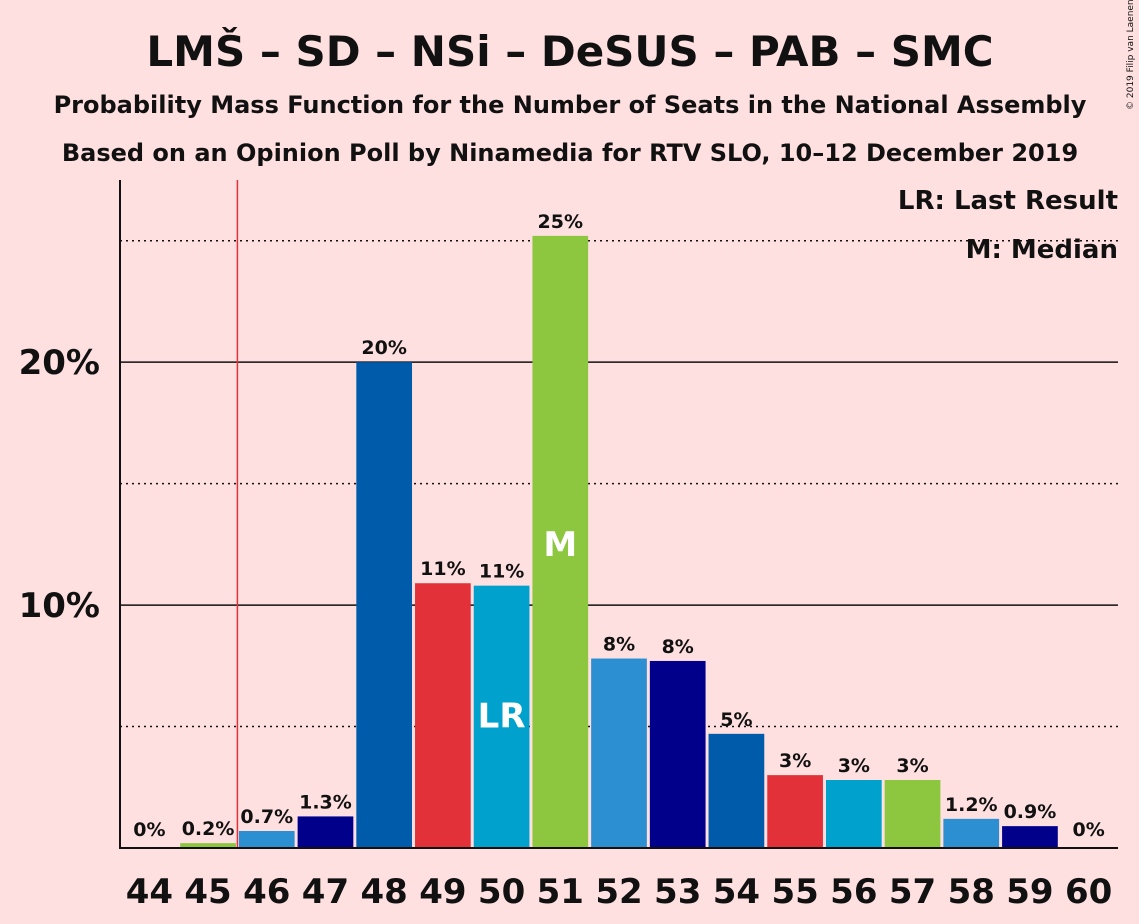 The image size is (1139, 924). I want to click on data-label-47: 1.3%, so click(325, 802).